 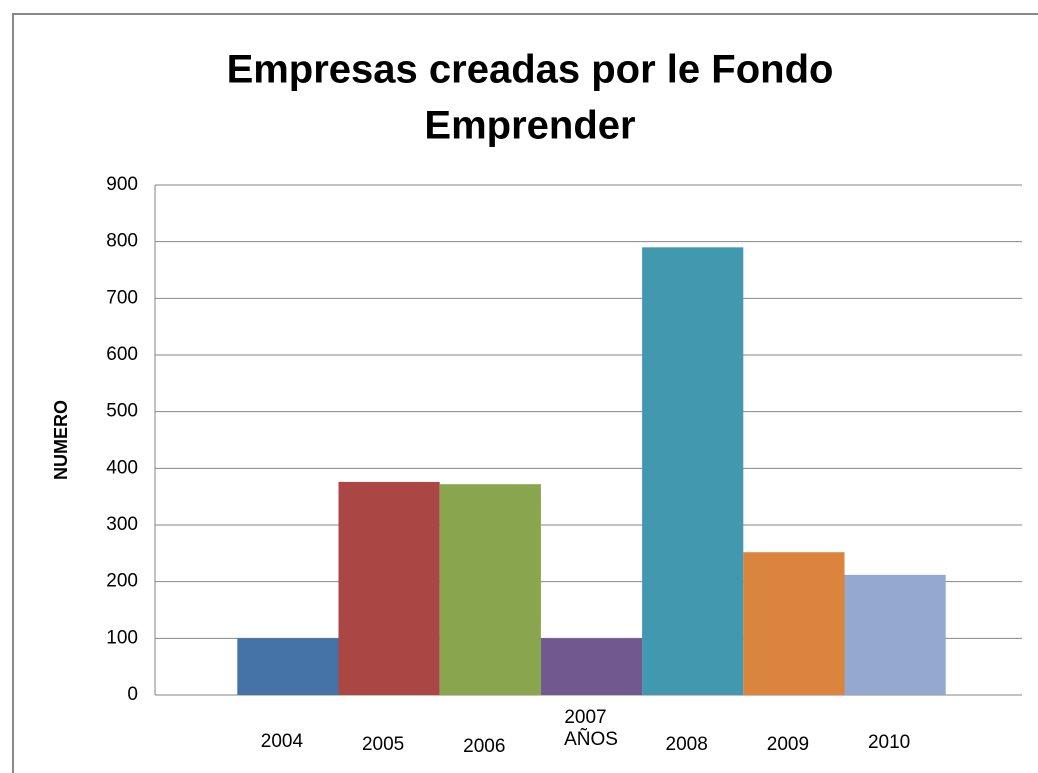 What do you see at coordinates (585, 717) in the screenshot?
I see `x-tick-label: 2007` at bounding box center [585, 717].